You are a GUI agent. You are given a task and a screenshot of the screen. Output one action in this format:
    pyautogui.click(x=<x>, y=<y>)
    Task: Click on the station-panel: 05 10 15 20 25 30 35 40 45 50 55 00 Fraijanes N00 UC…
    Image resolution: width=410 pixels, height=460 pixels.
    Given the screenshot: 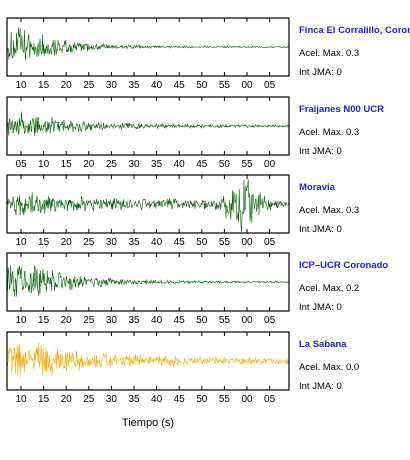 What is the action you would take?
    pyautogui.click(x=195, y=133)
    